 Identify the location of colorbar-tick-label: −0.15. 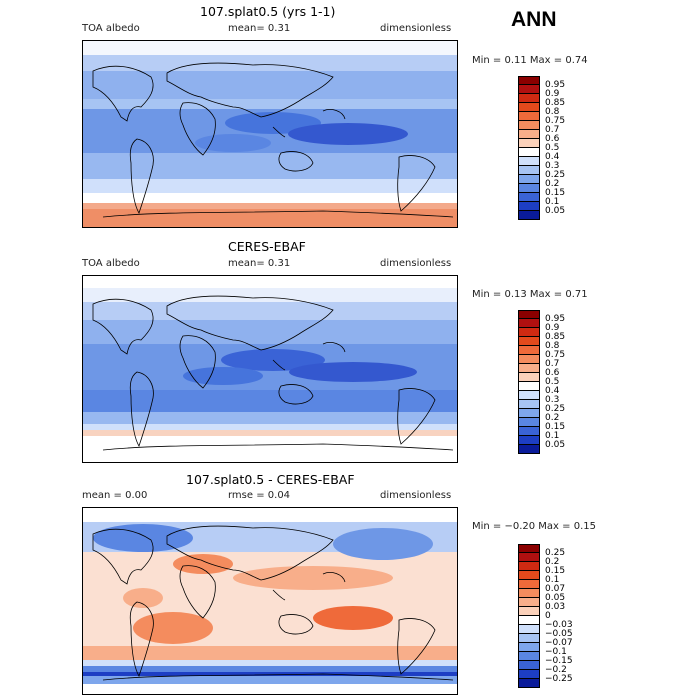
(559, 661).